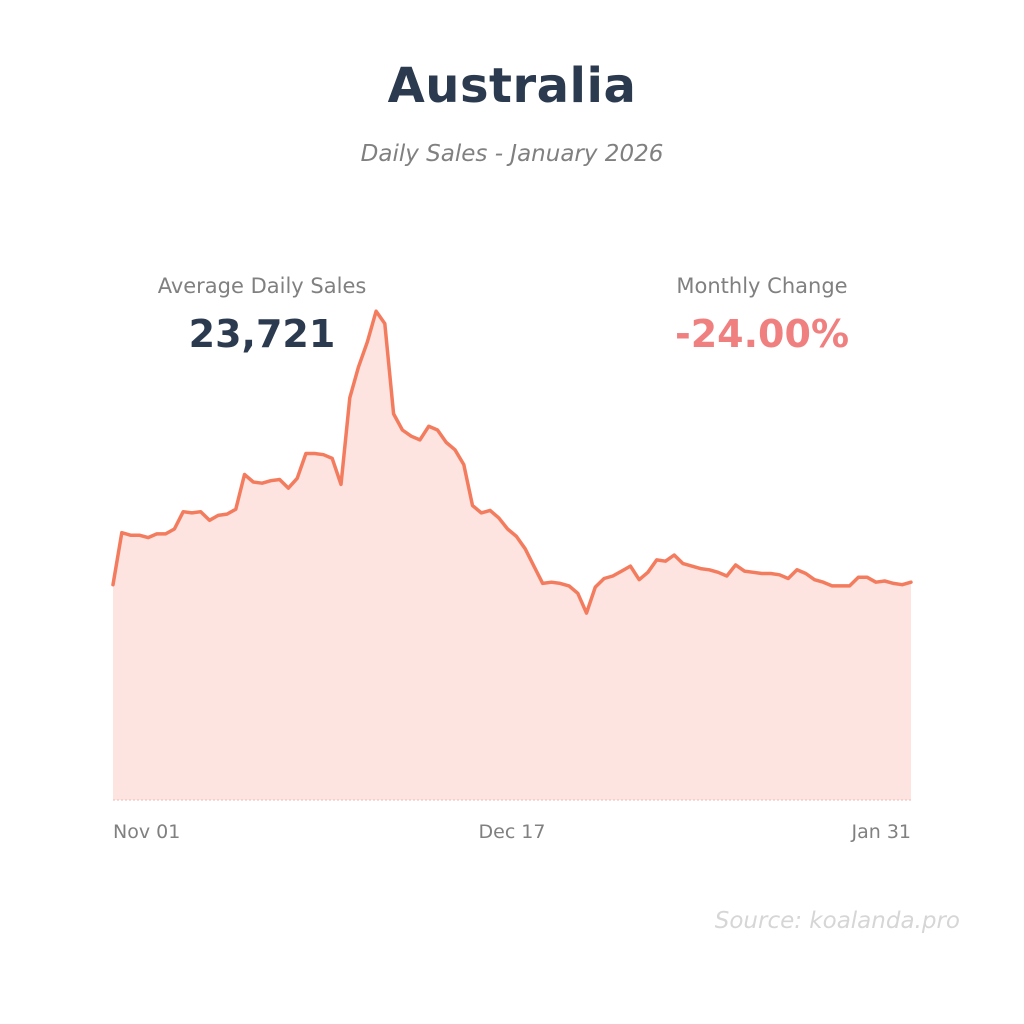  I want to click on average-daily-sales-stat: Average Daily Sales 23,721, so click(262, 314).